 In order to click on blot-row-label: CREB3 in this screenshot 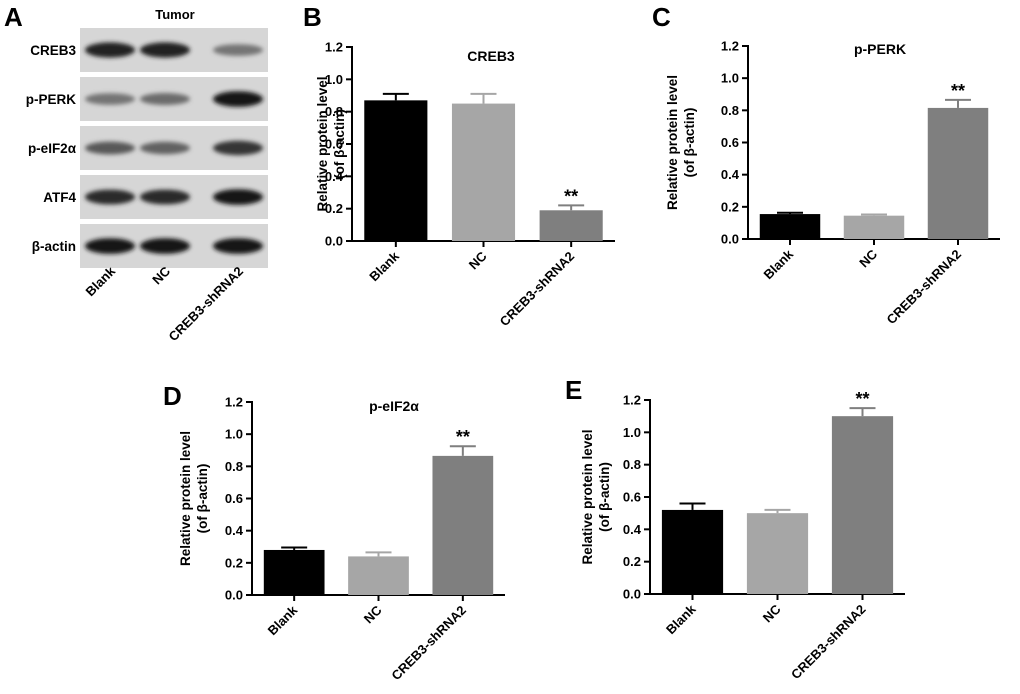, I will do `click(53, 50)`.